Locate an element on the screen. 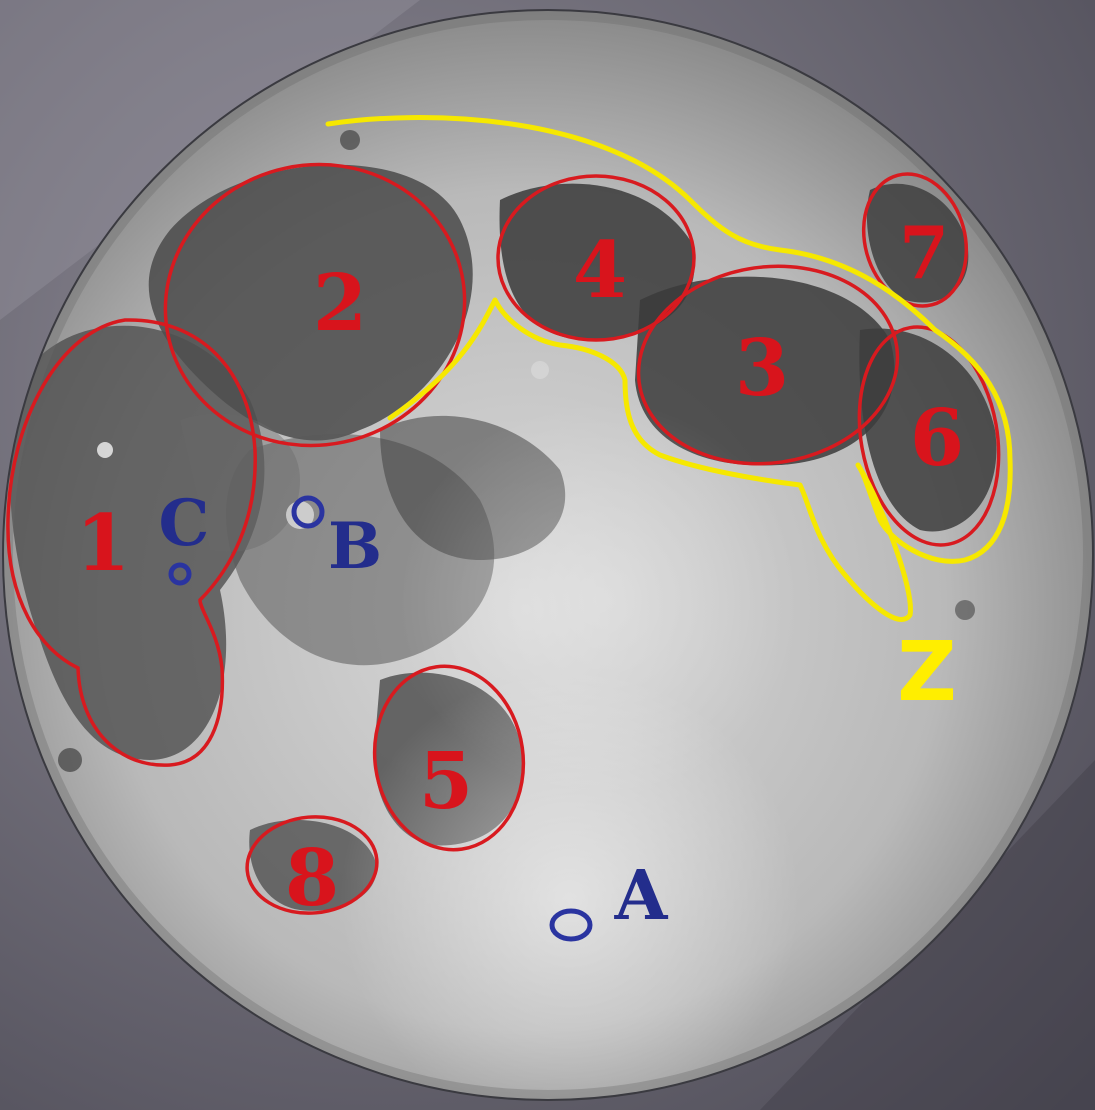 Image resolution: width=1095 pixels, height=1110 pixels. region-6-label: 6 is located at coordinates (937, 438).